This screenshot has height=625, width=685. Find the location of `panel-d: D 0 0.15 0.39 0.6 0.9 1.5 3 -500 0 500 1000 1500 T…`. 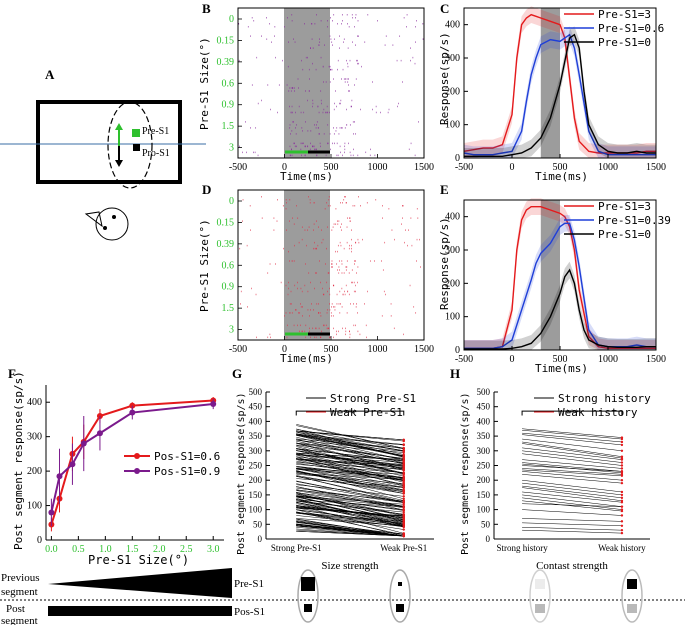

panel-d: D 0 0.15 0.39 0.6 0.9 1.5 3 -500 0 500 1000 1500 T… is located at coordinates (316, 273).